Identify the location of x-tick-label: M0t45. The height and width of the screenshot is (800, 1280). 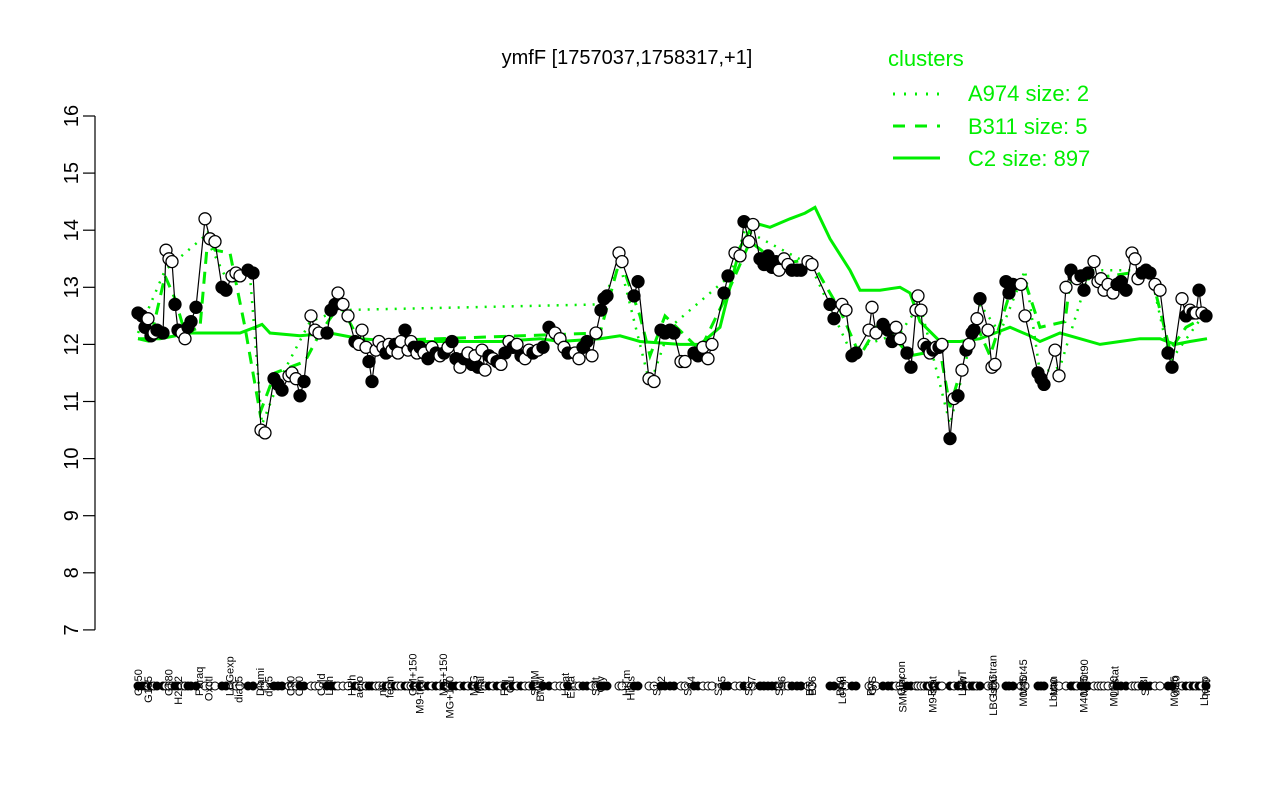
(1175, 691).